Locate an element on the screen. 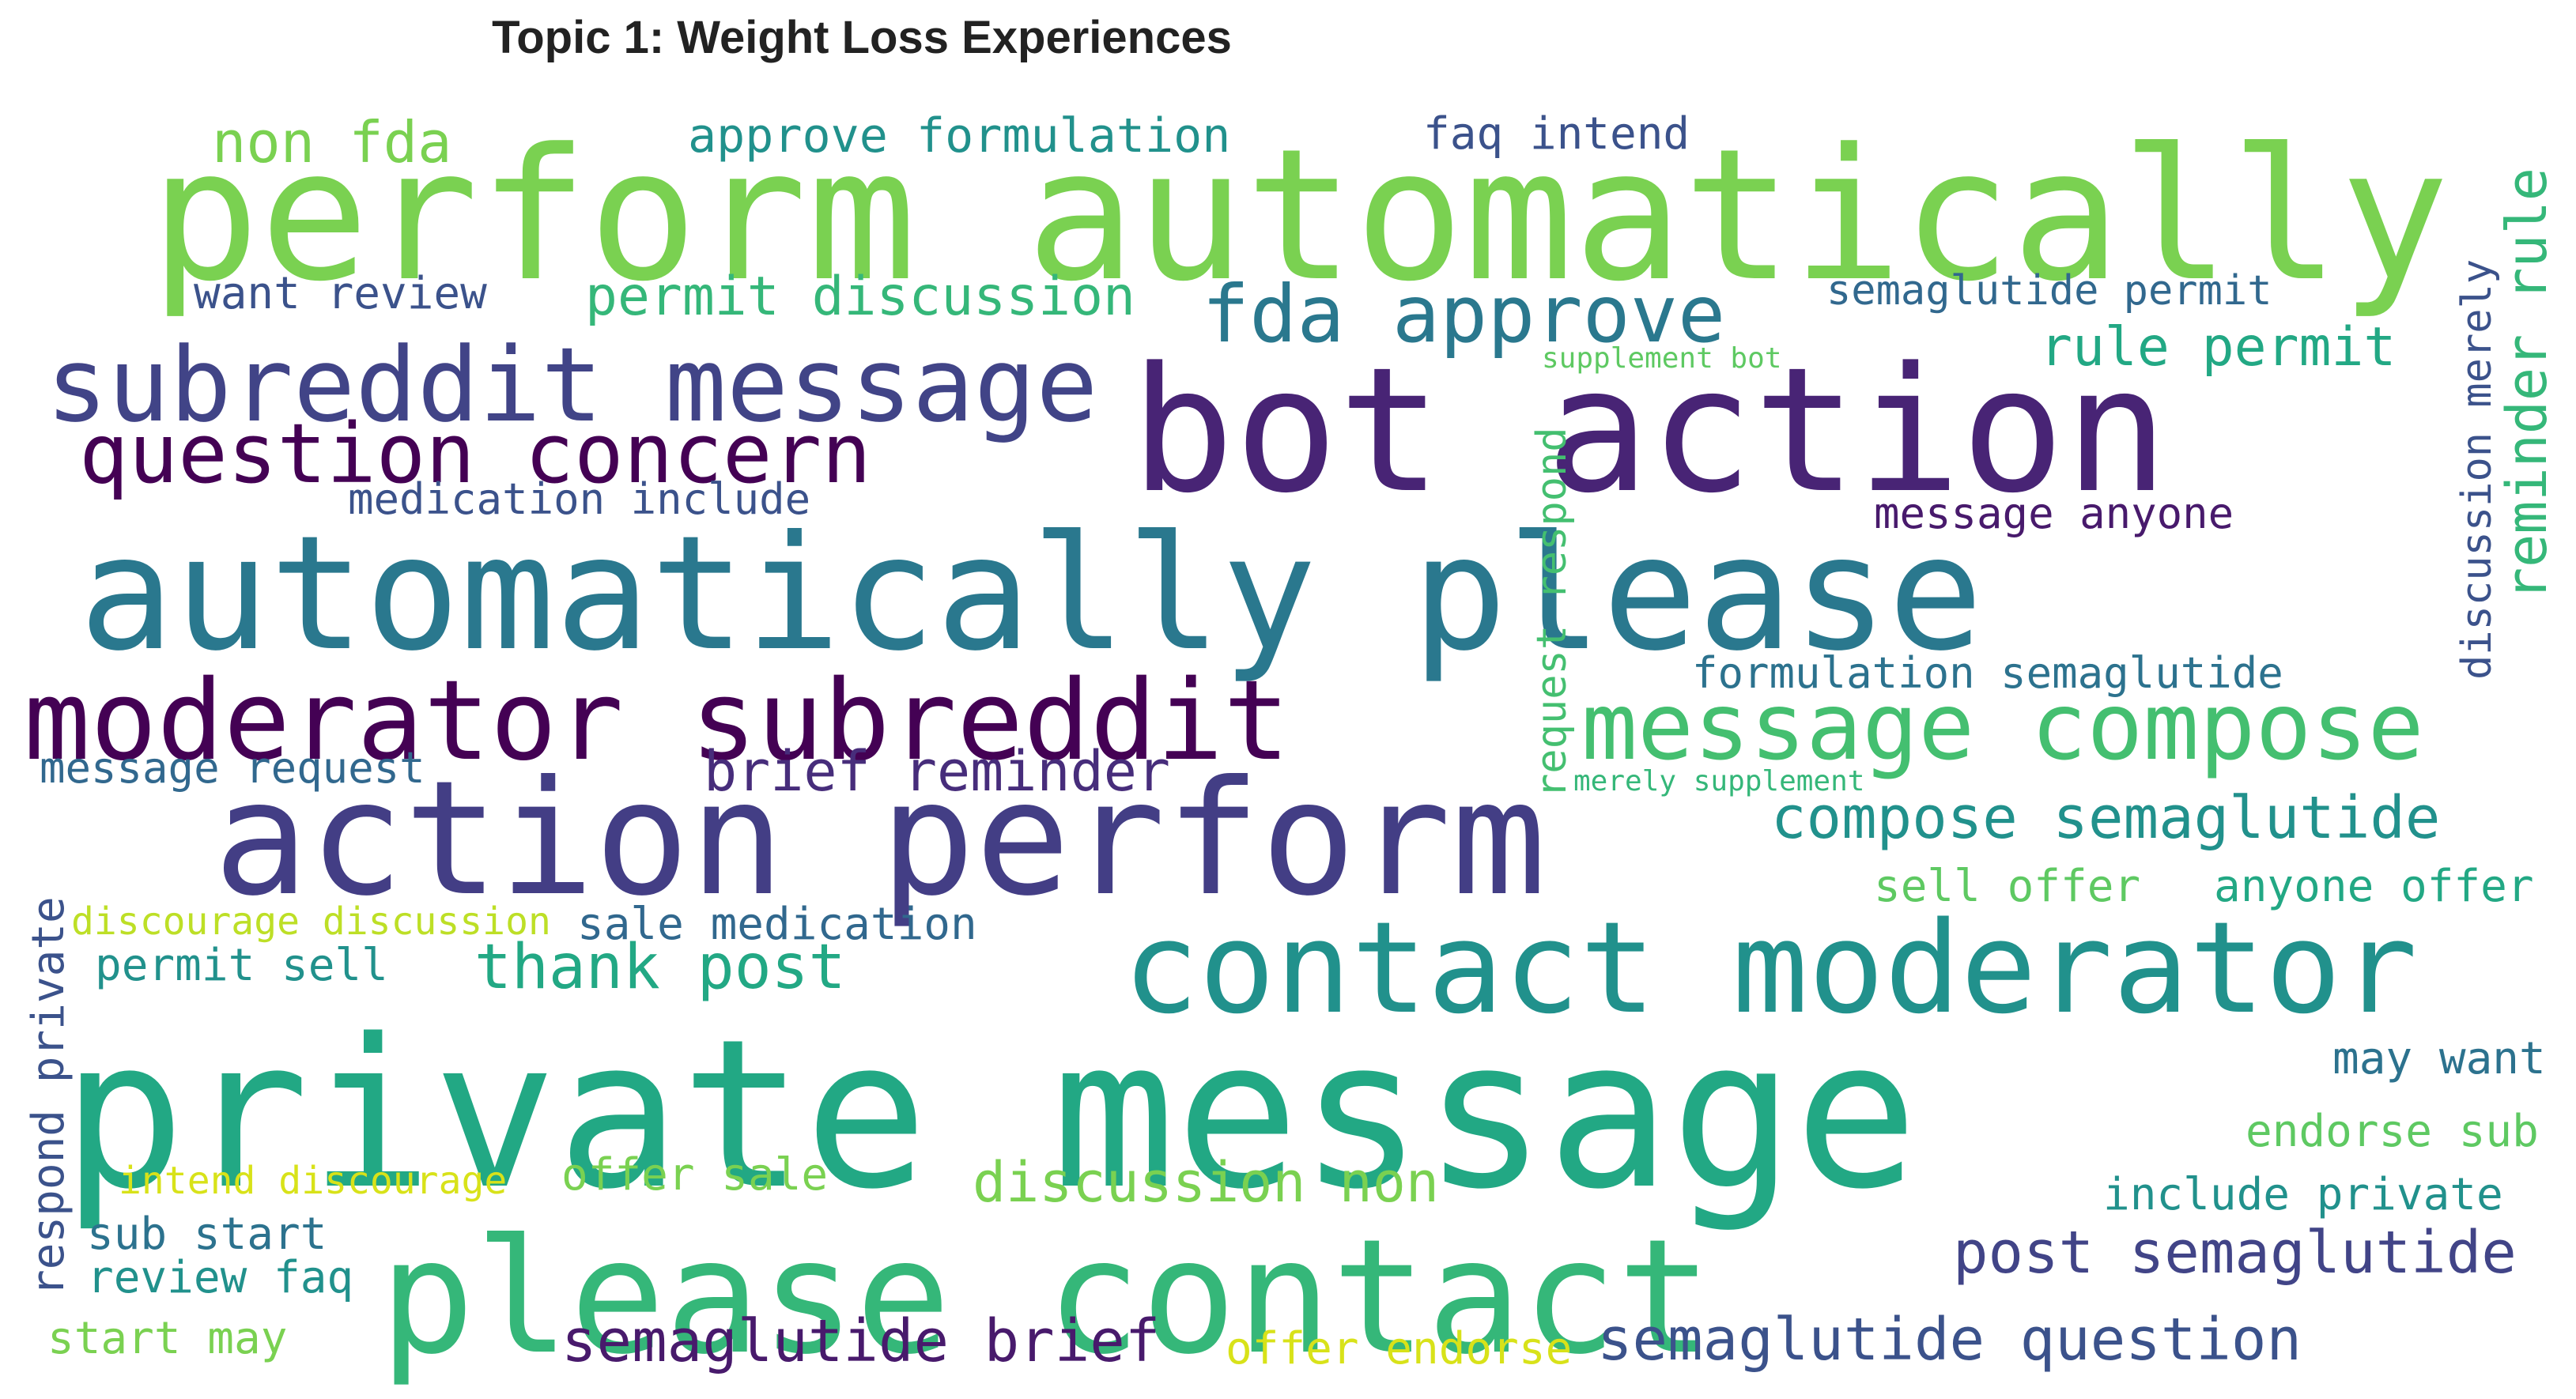  word-formulation-semaglutide: formulation semaglutide is located at coordinates (1987, 673).